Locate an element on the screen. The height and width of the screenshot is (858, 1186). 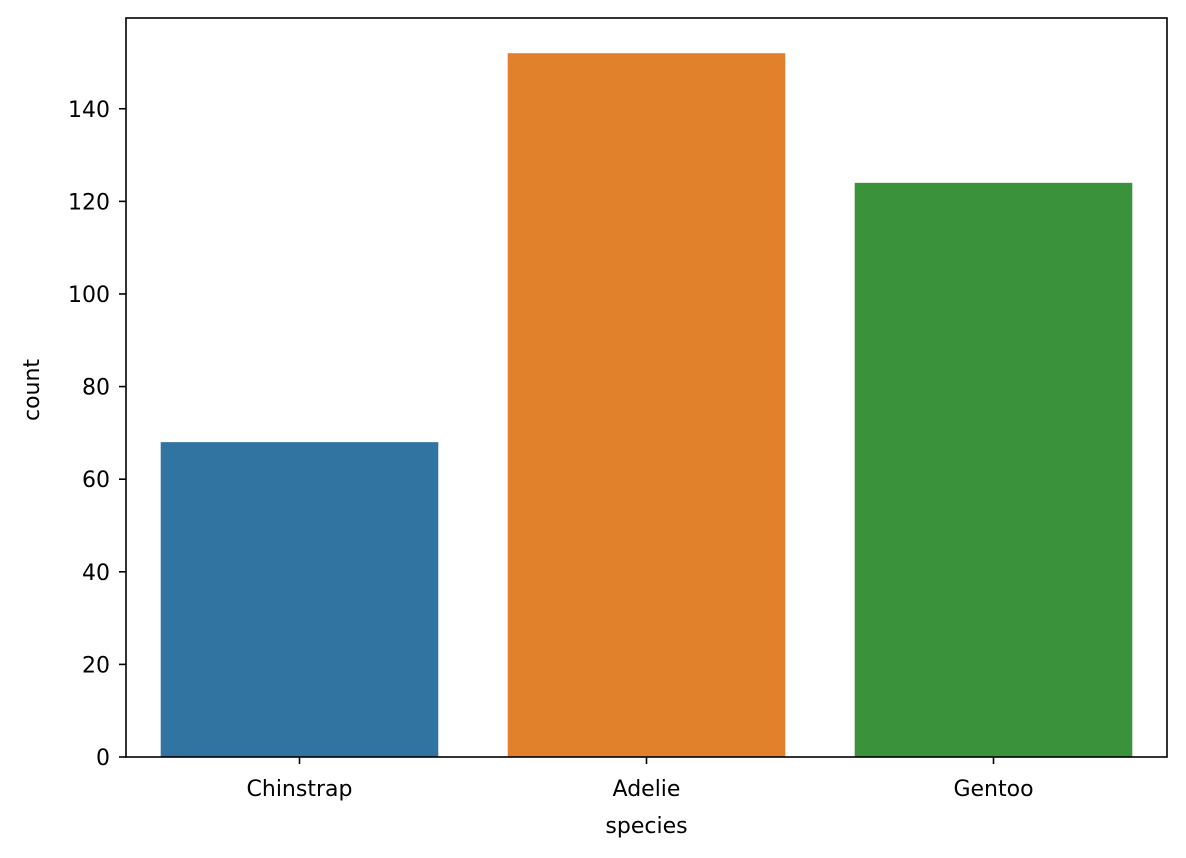
y-tick-label: 40 is located at coordinates (96, 573).